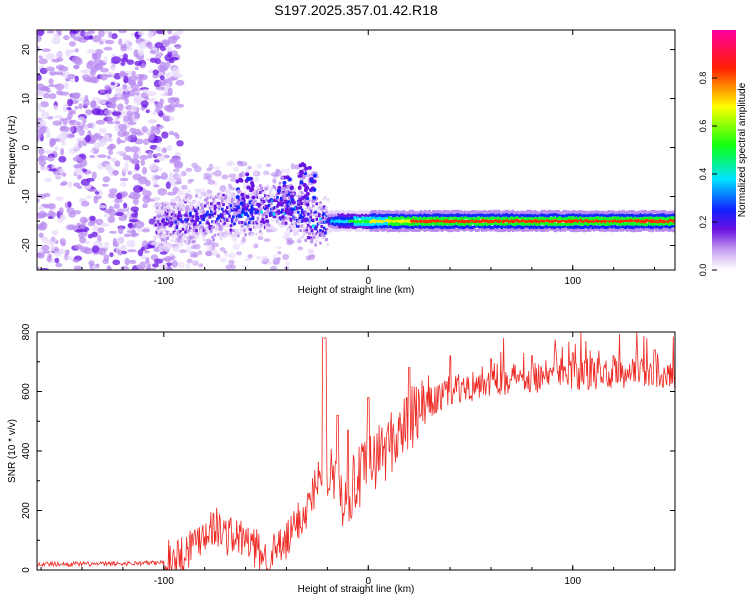  I want to click on colorbar-tick-label: 0.0, so click(703, 270).